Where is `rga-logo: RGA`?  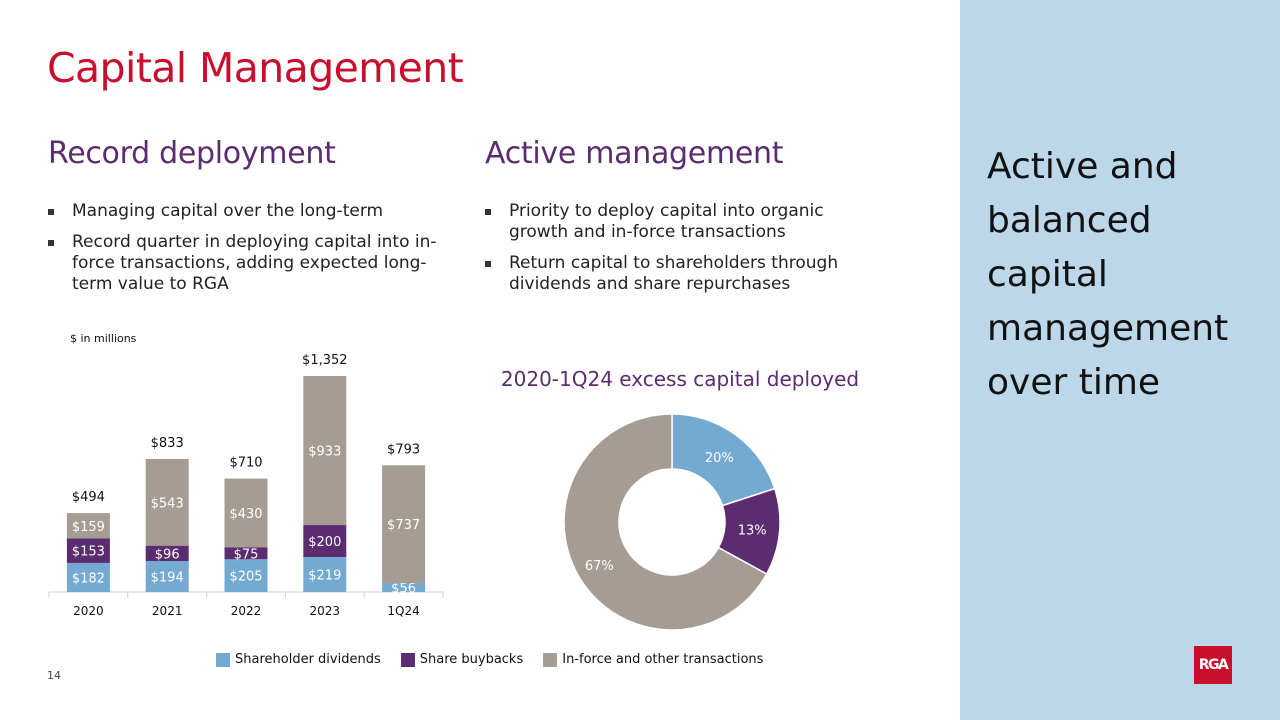 rga-logo: RGA is located at coordinates (1213, 665).